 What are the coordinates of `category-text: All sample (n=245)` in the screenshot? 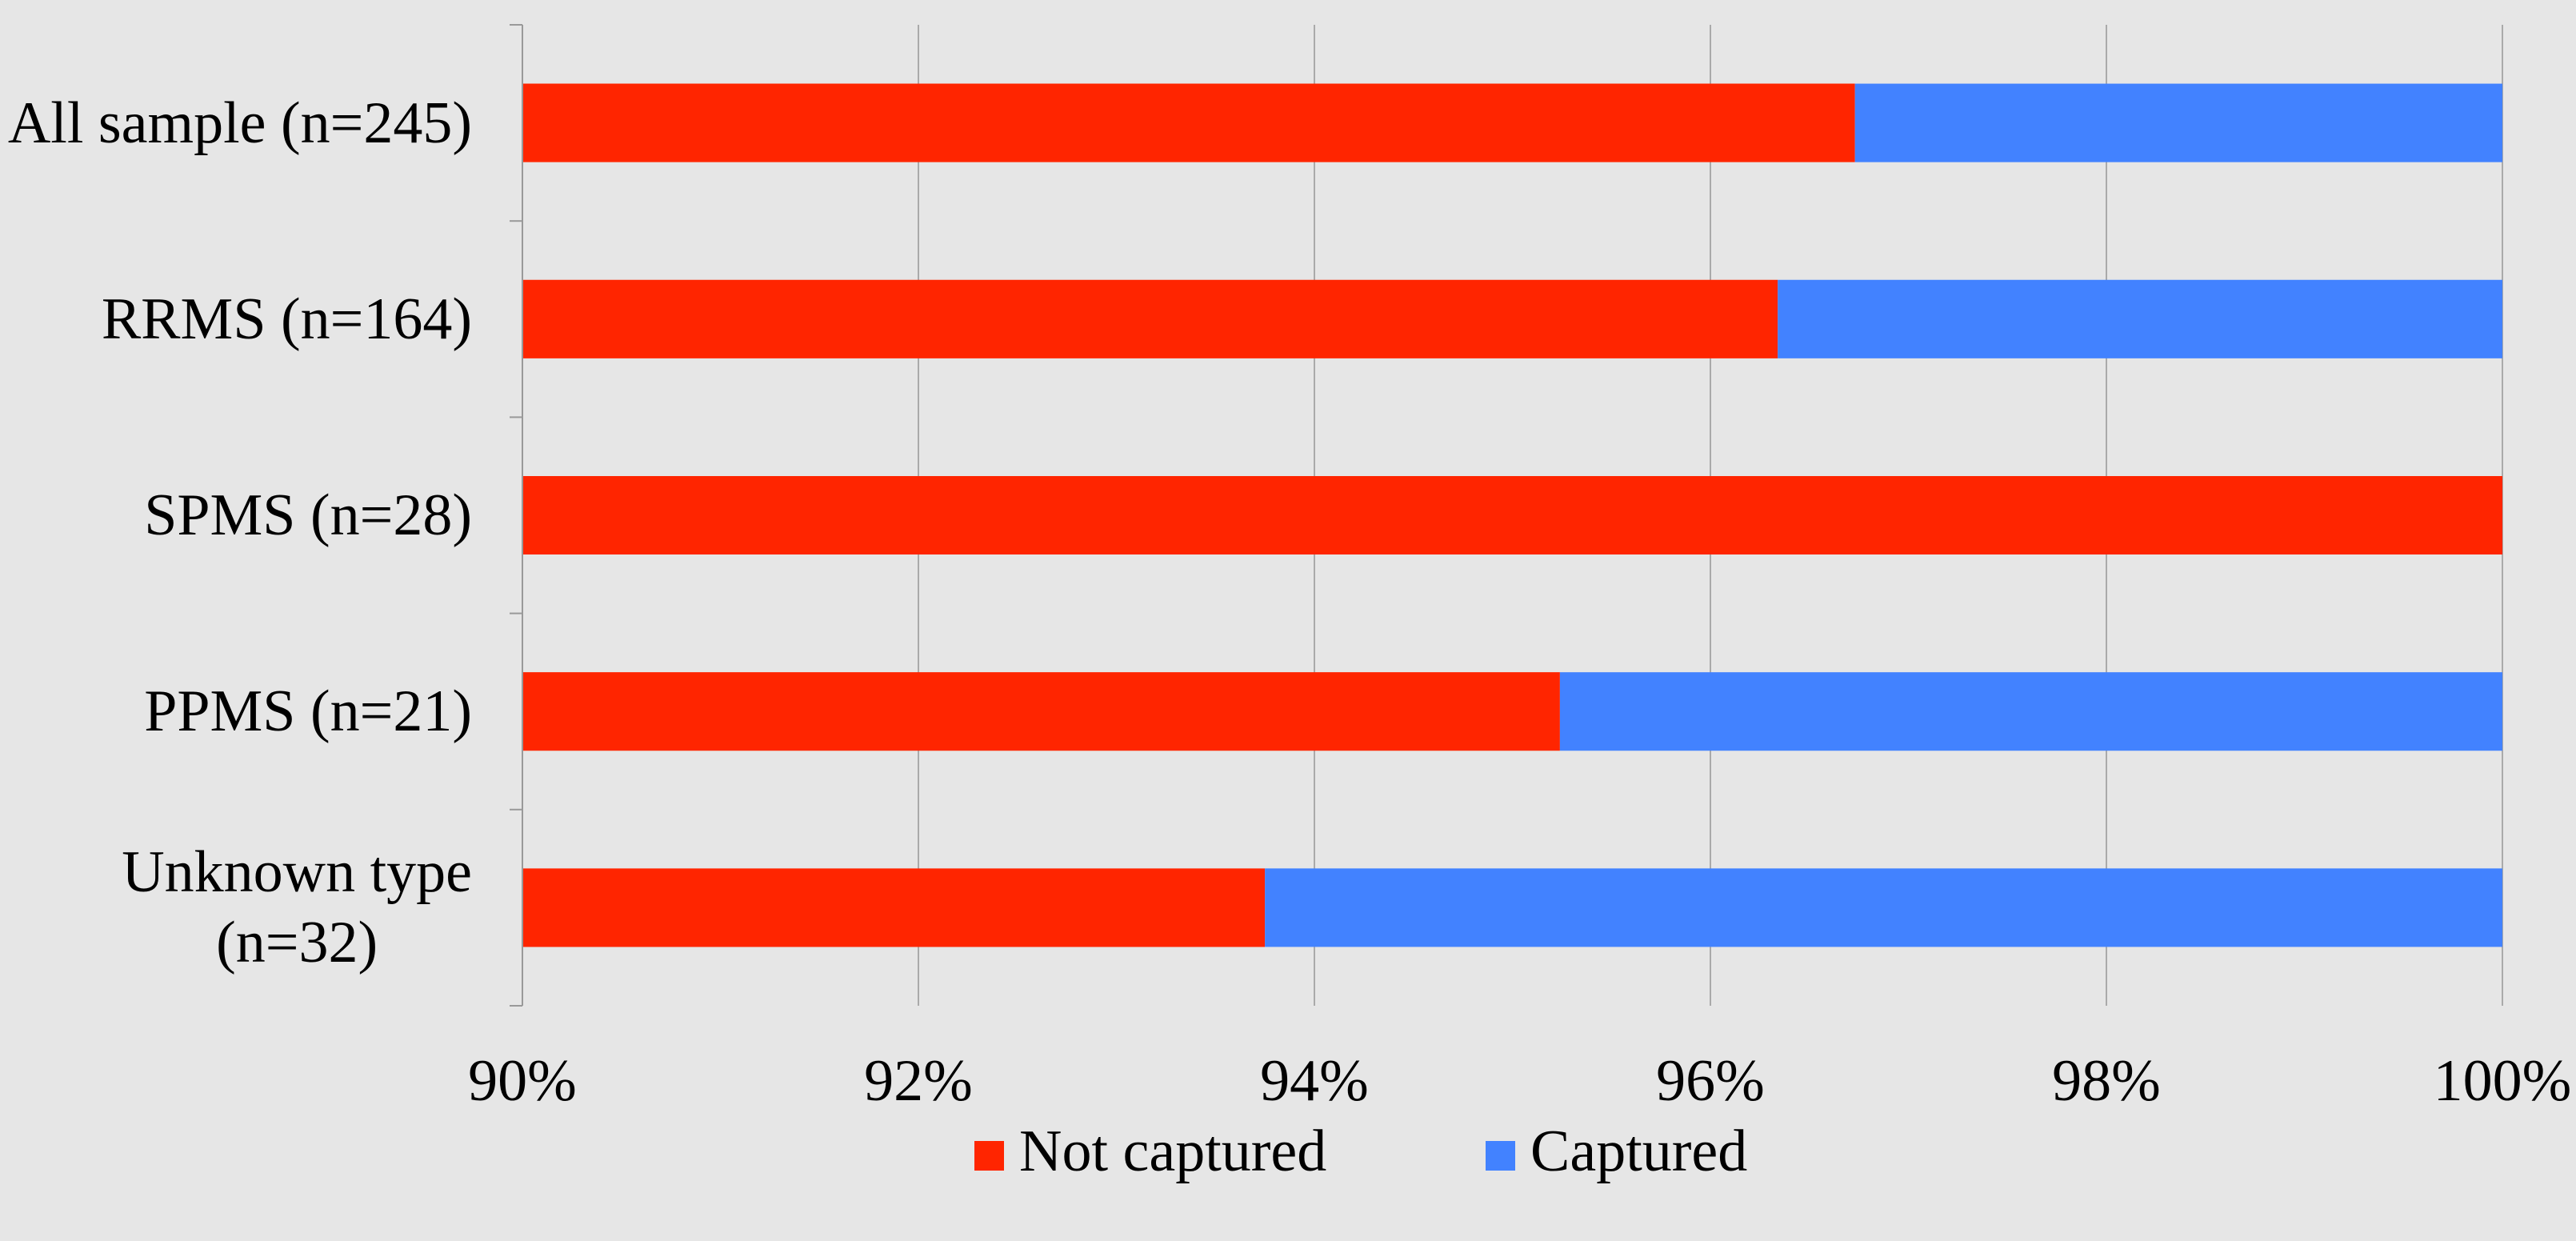 It's located at (239, 123).